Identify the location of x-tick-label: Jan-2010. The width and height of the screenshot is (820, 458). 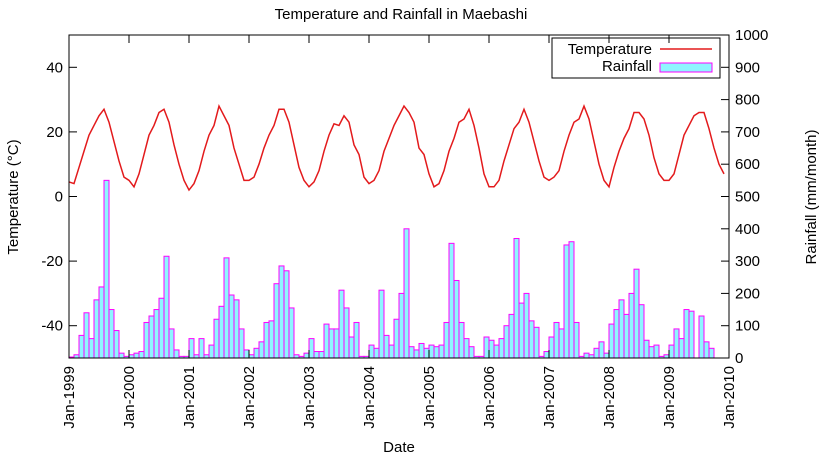
(729, 397).